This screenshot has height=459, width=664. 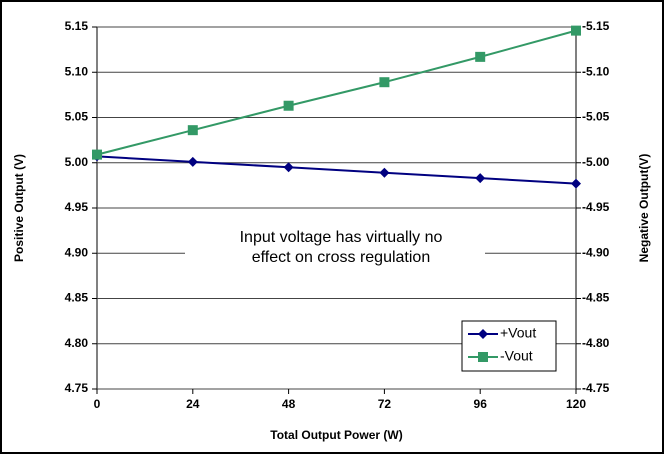 What do you see at coordinates (385, 404) in the screenshot?
I see `x-tick-label: 72` at bounding box center [385, 404].